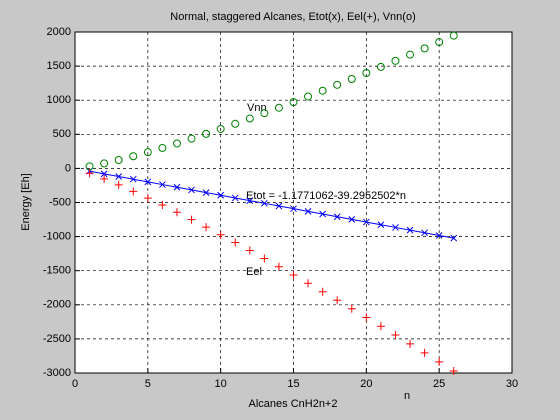 This screenshot has height=420, width=560. What do you see at coordinates (254, 272) in the screenshot?
I see `annotation: Eel` at bounding box center [254, 272].